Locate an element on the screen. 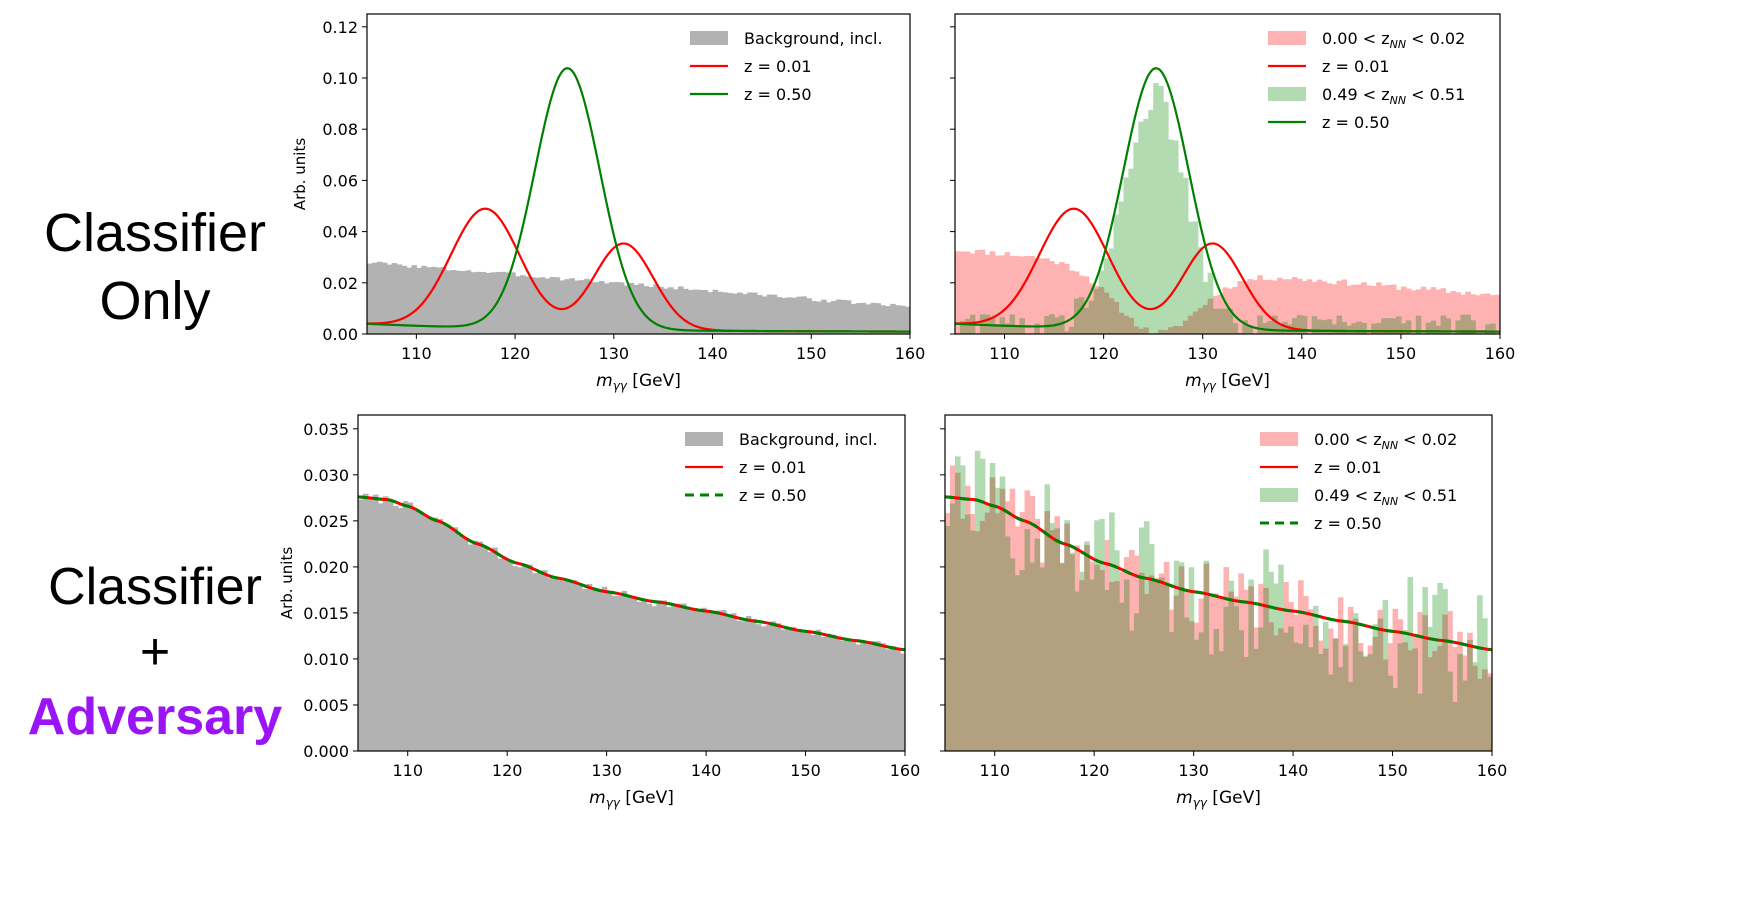  x-tick-label: 110 is located at coordinates (407, 770).